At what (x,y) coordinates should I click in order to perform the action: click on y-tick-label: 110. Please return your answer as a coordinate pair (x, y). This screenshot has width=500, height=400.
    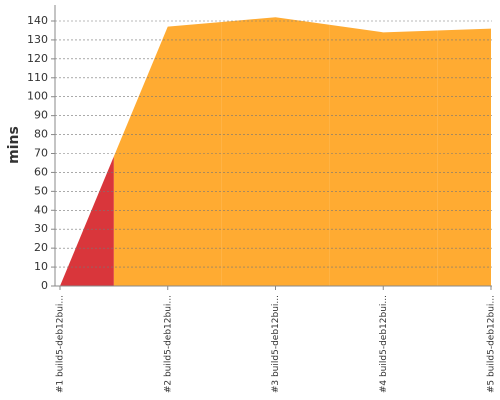
    Looking at the image, I should click on (37, 77).